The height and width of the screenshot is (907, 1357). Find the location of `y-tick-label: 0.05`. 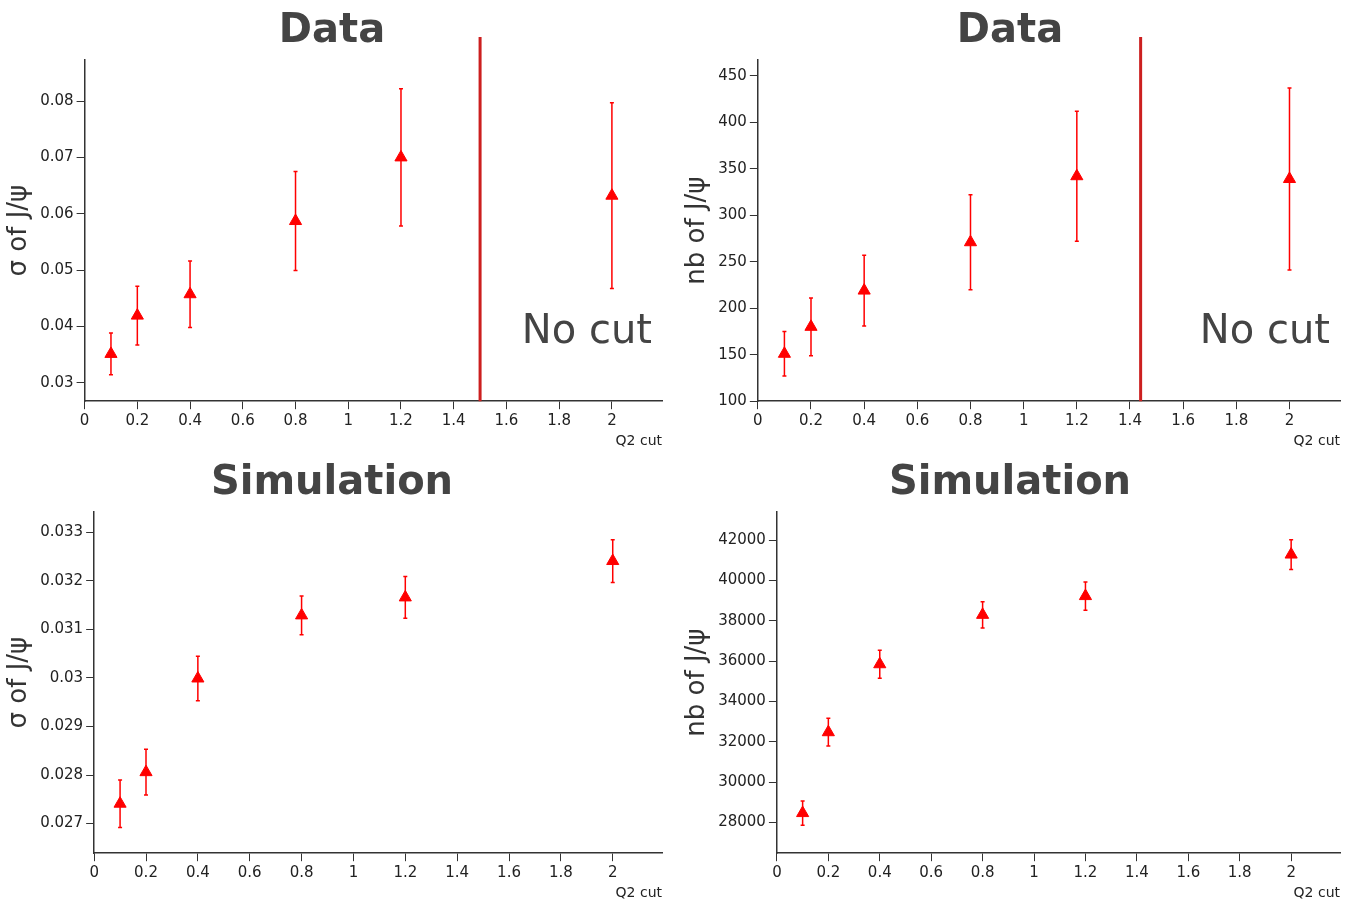

y-tick-label: 0.05 is located at coordinates (57, 268).